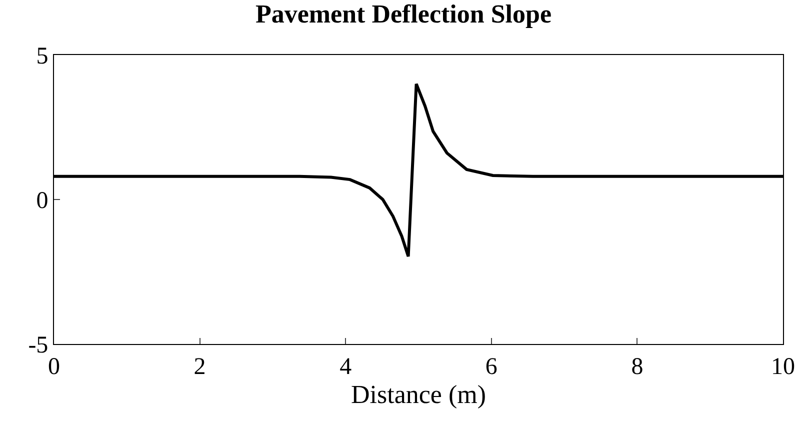  What do you see at coordinates (637, 367) in the screenshot?
I see `x-tick-label: 8` at bounding box center [637, 367].